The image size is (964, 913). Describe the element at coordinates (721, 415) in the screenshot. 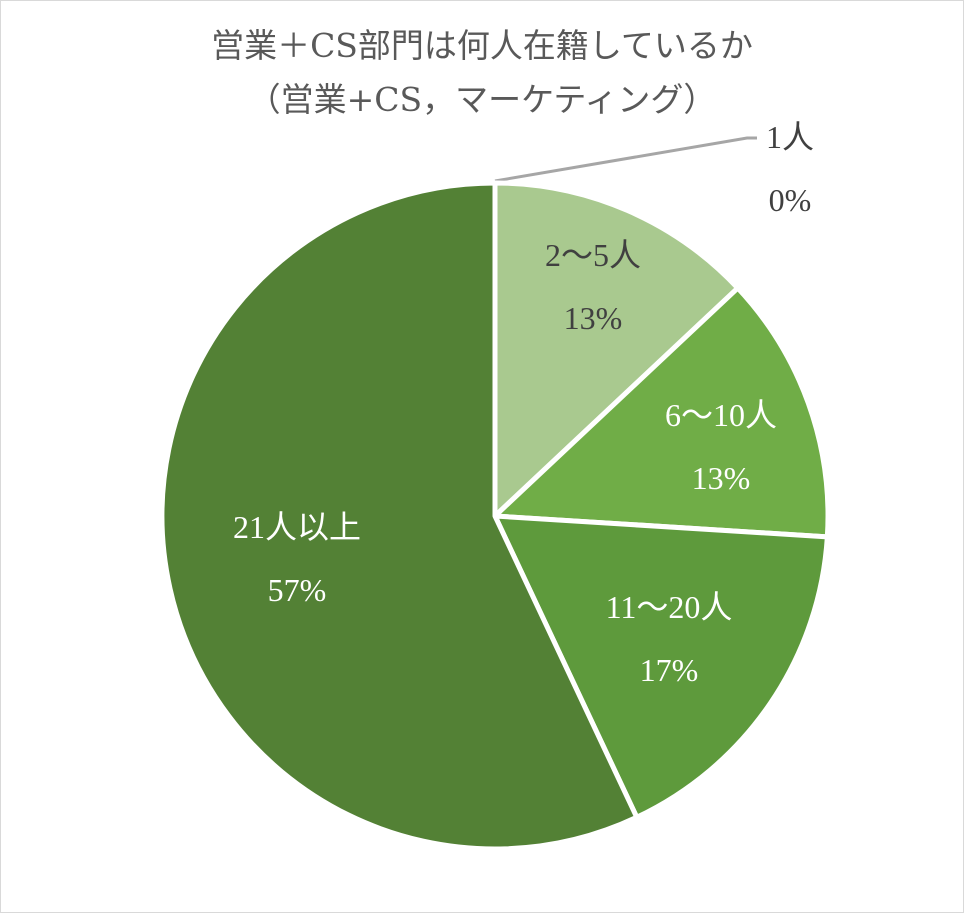

I see `slice-label-2: 6〜10人` at that location.